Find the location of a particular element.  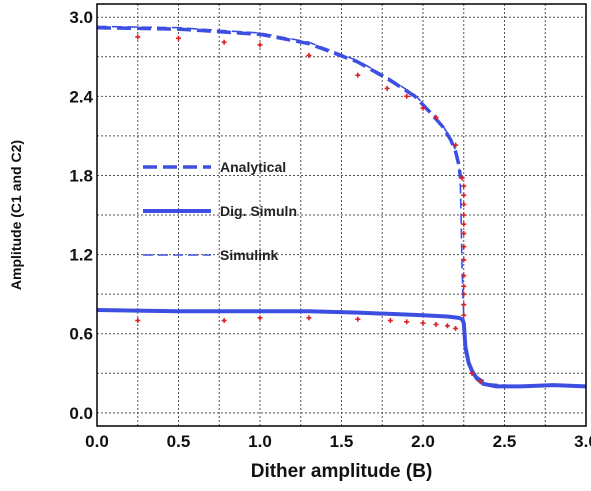

x-tick-label: 0.5 is located at coordinates (179, 441).